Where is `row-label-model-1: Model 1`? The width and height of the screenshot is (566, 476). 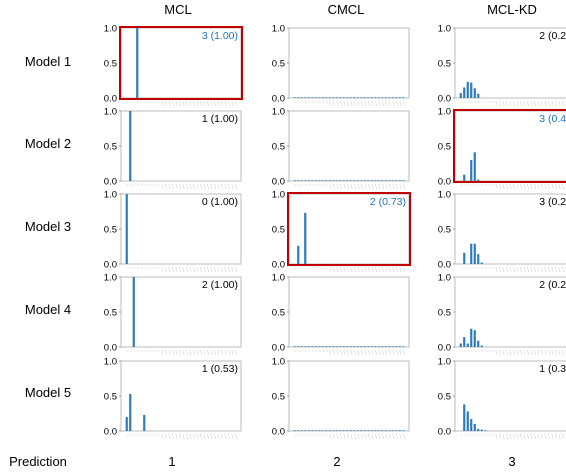
row-label-model-1: Model 1 is located at coordinates (48, 61).